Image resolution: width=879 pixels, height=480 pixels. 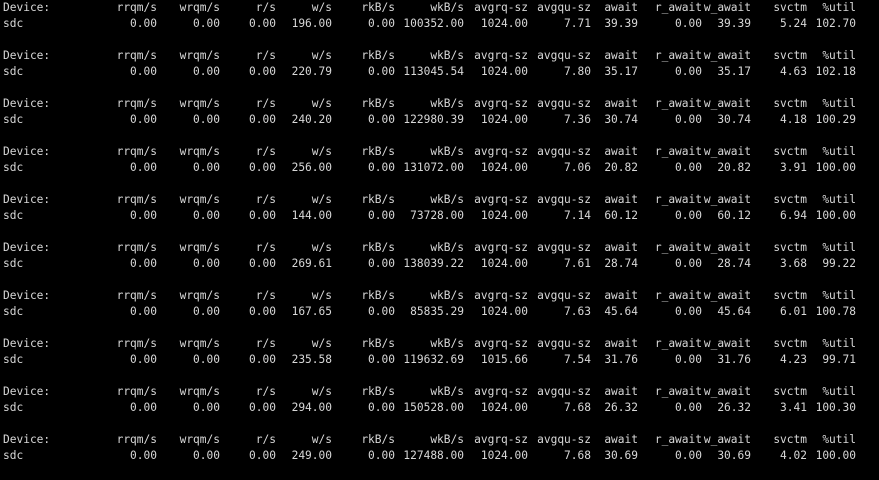 What do you see at coordinates (621, 23) in the screenshot?
I see `await-value: 39.39` at bounding box center [621, 23].